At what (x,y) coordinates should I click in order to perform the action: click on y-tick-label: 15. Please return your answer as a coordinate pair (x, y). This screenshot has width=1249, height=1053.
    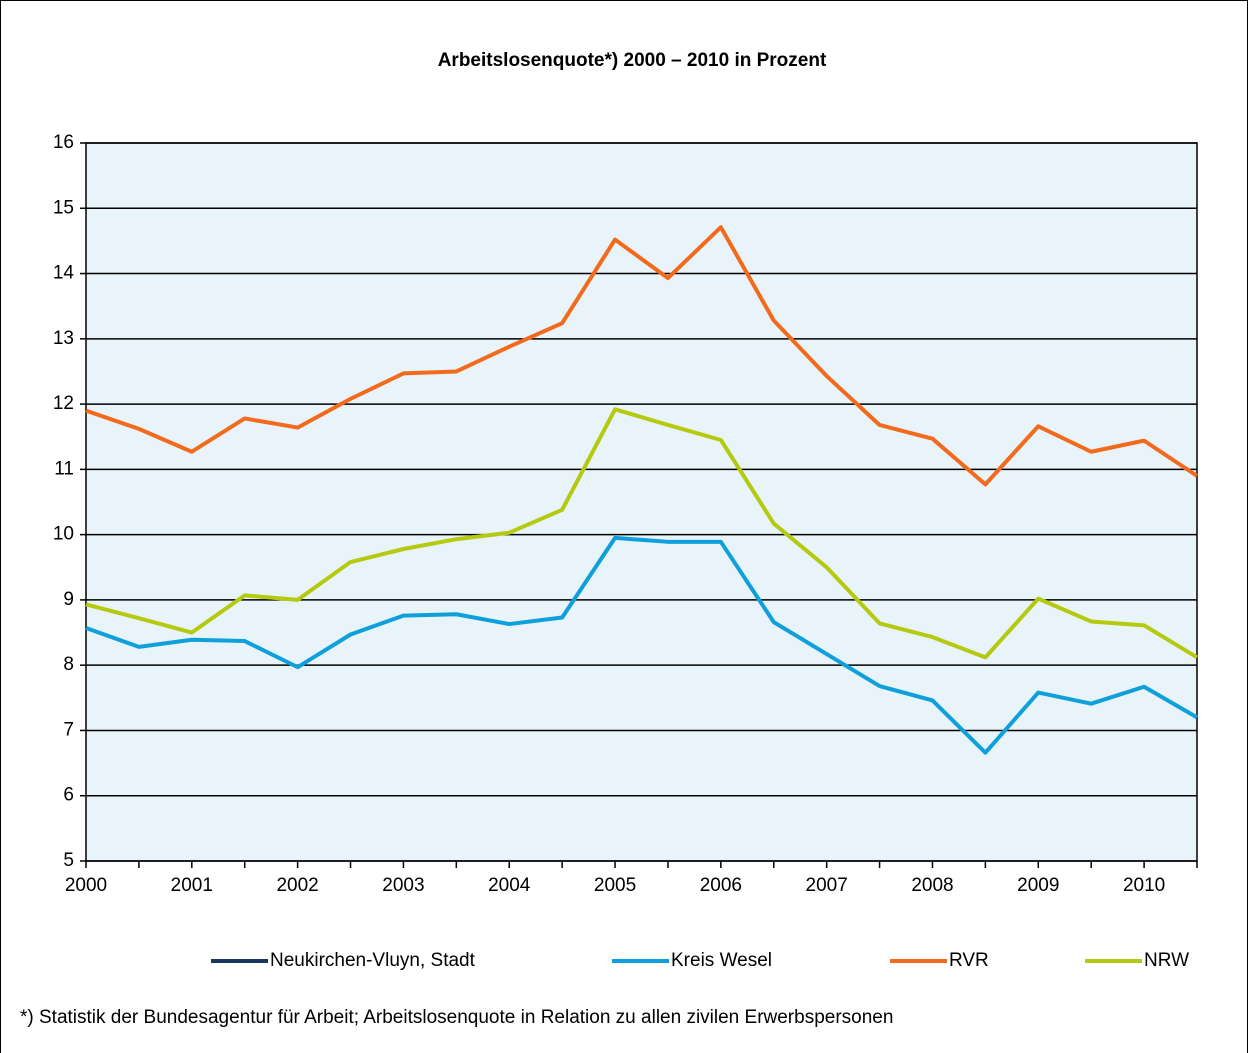
    Looking at the image, I should click on (63, 207).